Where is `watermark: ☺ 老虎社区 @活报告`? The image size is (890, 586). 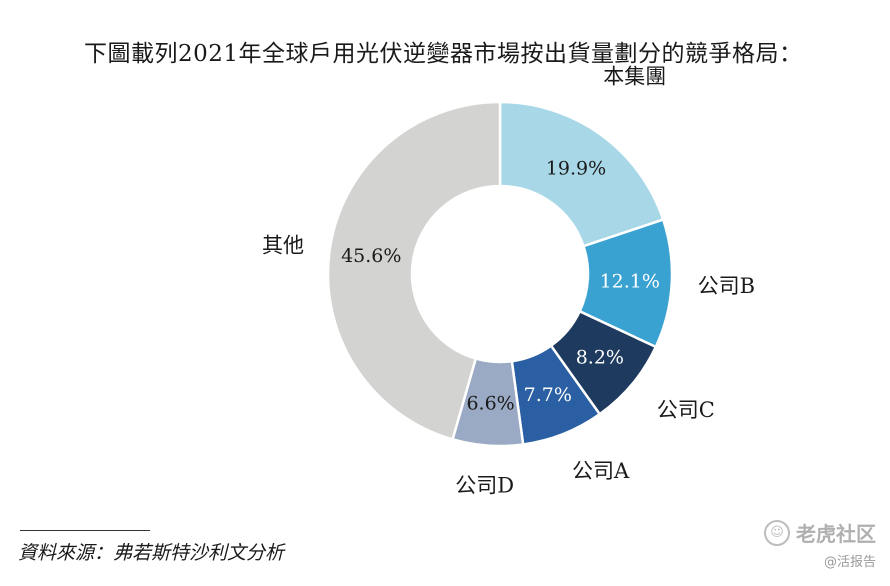 watermark: ☺ 老虎社区 @活报告 is located at coordinates (820, 544).